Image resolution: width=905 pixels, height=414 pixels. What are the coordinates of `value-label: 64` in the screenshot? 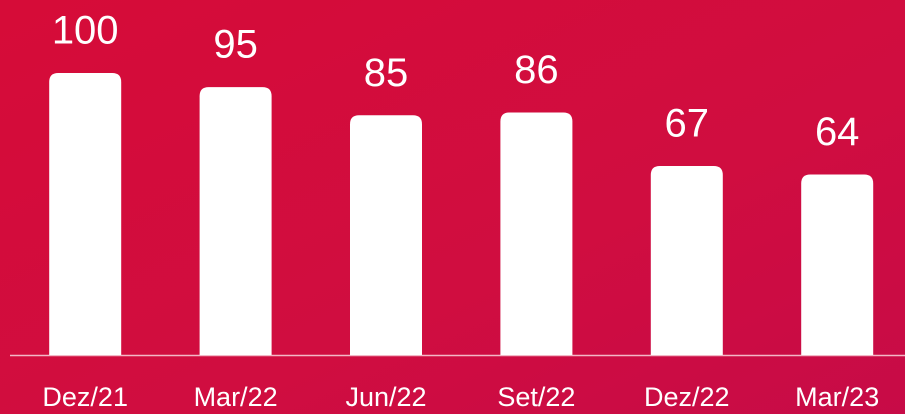 It's located at (837, 132).